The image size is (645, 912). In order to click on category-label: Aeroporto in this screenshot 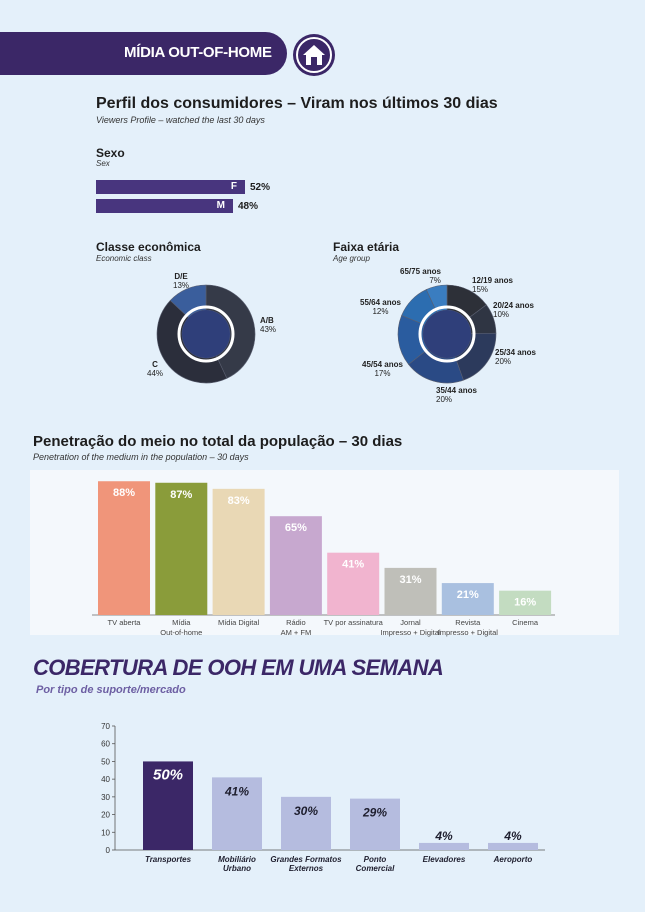, I will do `click(513, 859)`.